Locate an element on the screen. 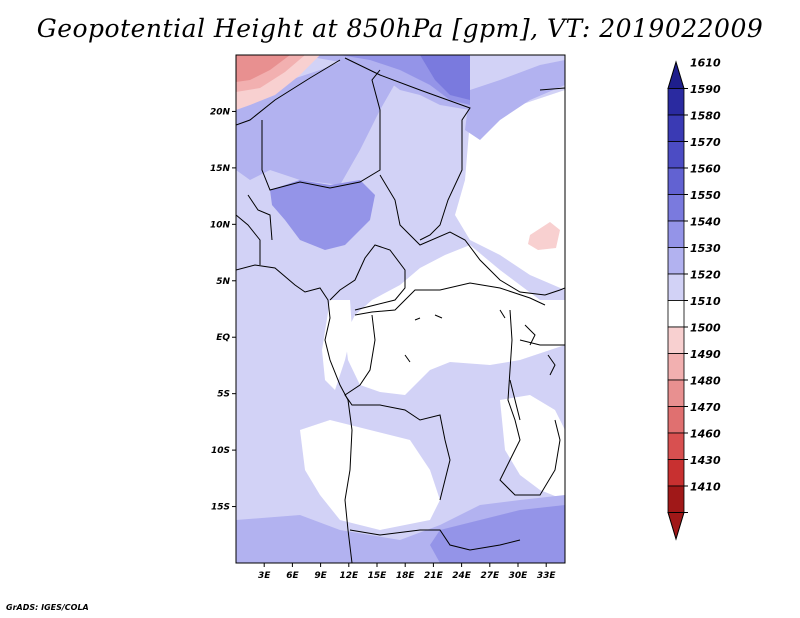 Image resolution: width=800 pixels, height=618 pixels. colorbar-label: 1570 is located at coordinates (705, 142).